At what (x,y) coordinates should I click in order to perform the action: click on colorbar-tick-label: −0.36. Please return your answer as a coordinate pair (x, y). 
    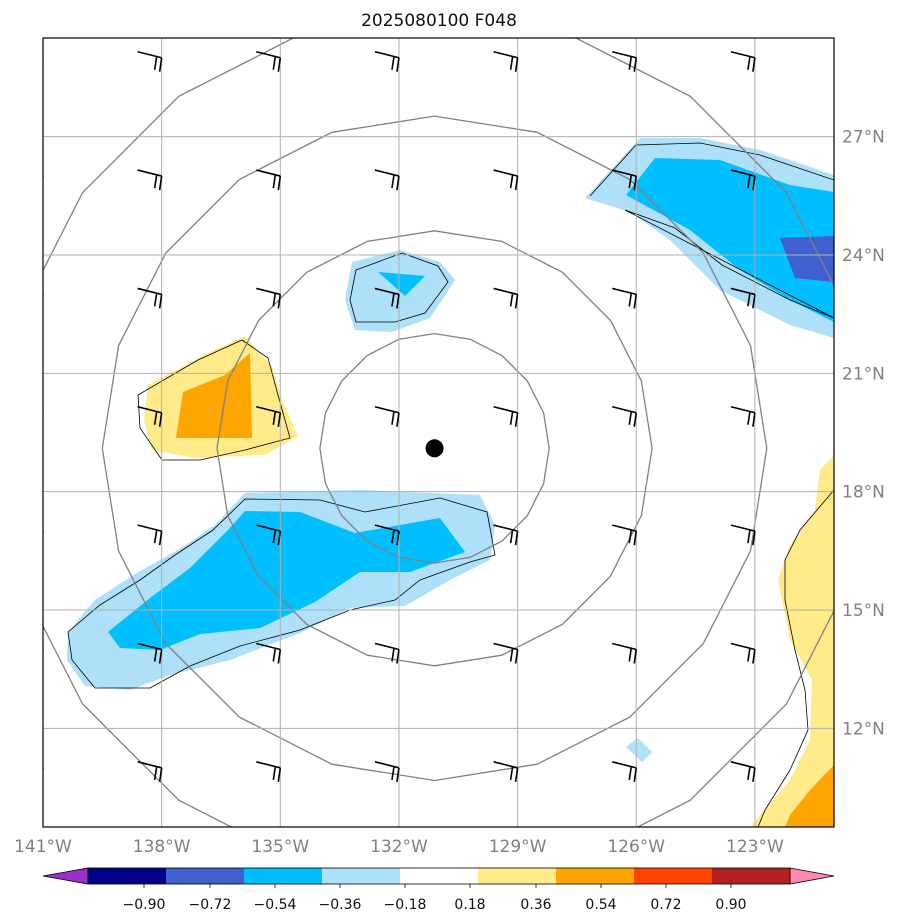
    Looking at the image, I should click on (340, 905).